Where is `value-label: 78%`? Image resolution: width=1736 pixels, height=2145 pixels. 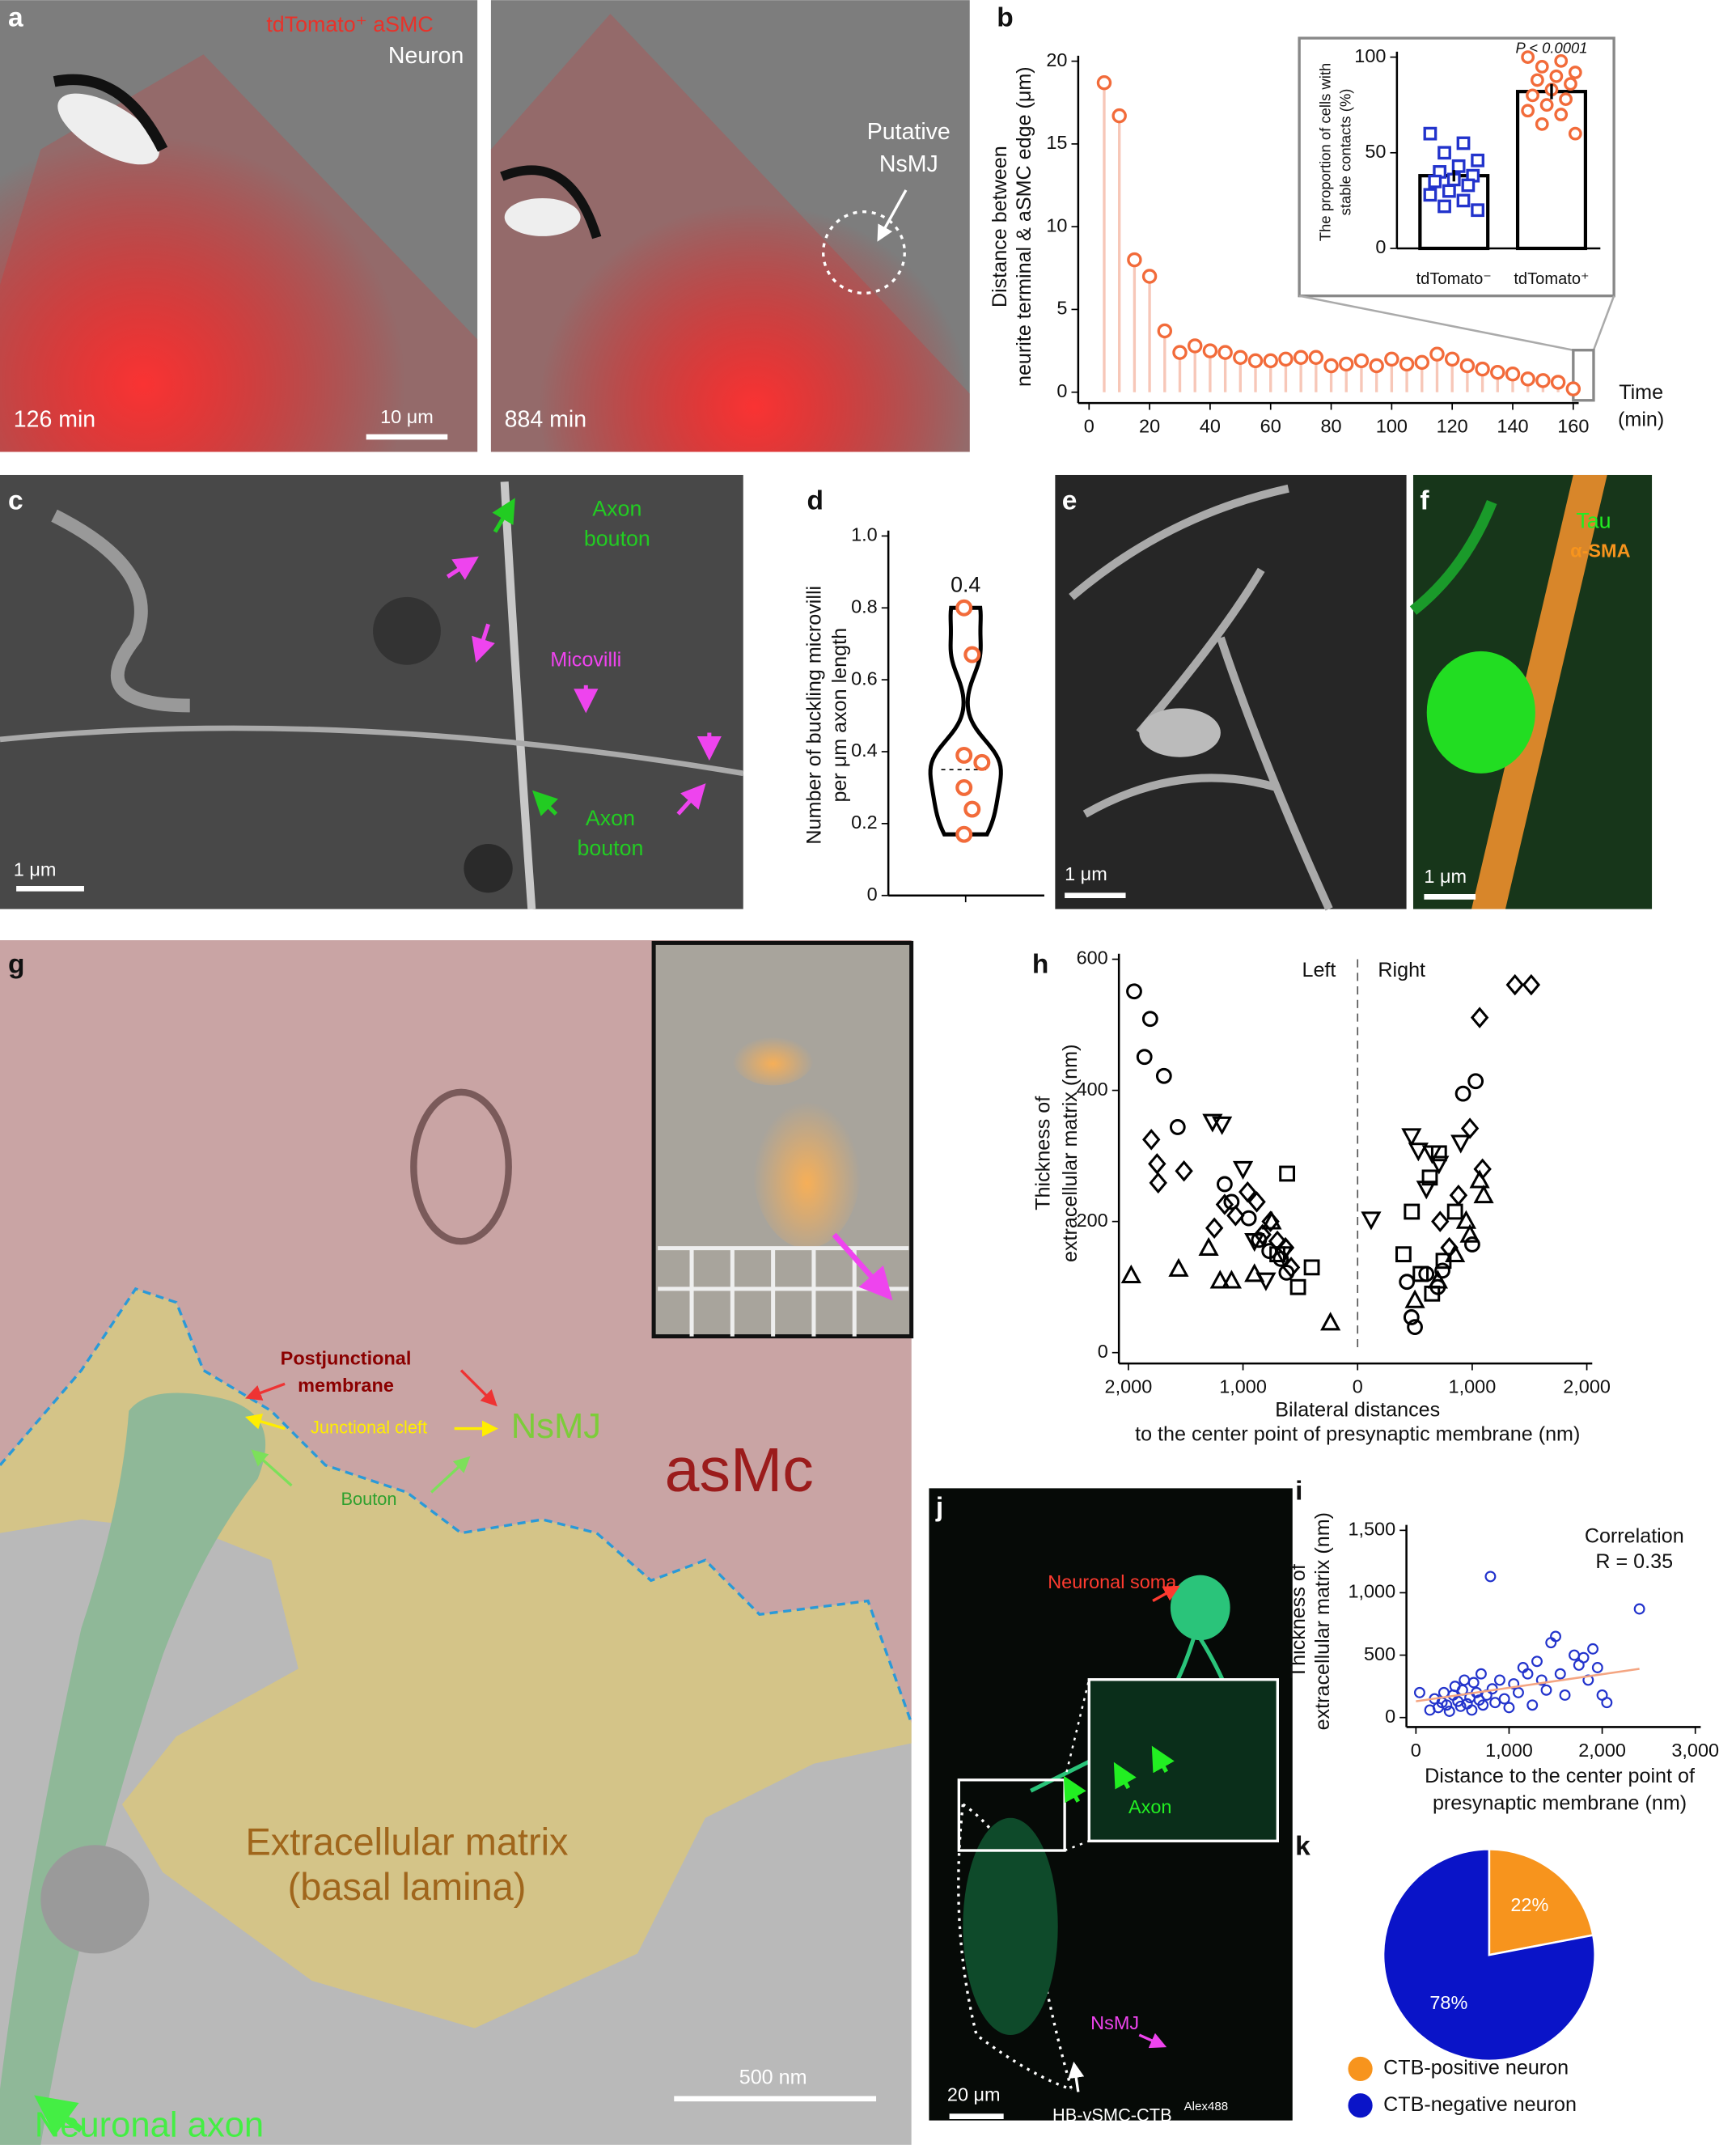
value-label: 78% is located at coordinates (1448, 2003).